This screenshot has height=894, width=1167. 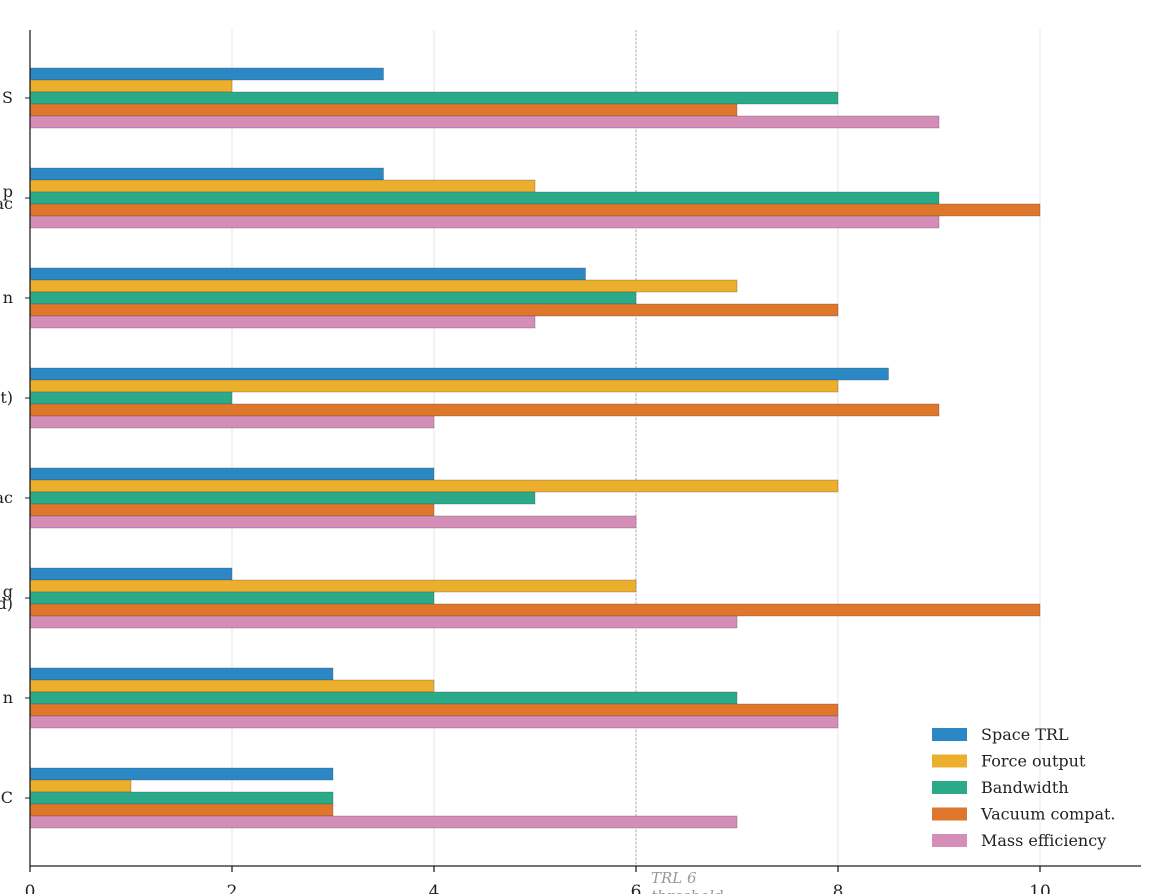 I want to click on category-label: ac, so click(x=6, y=497).